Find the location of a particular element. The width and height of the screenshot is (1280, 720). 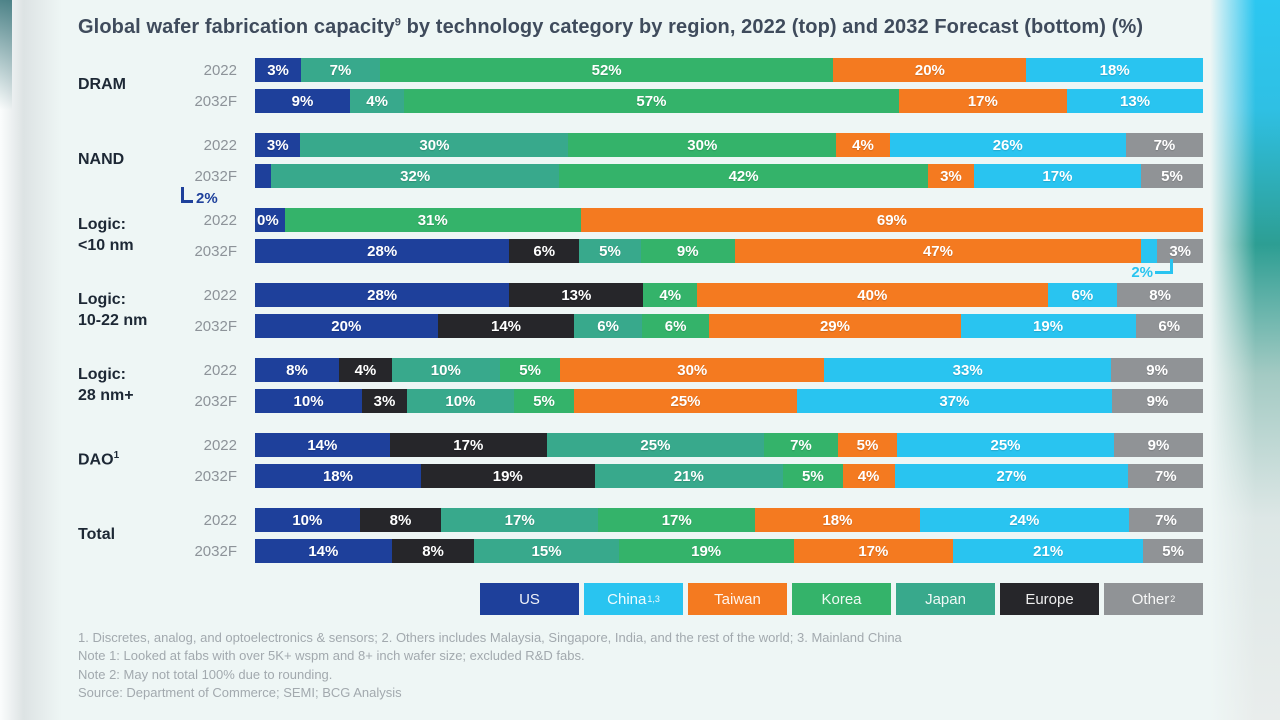

bar-segment-us: 28% is located at coordinates (382, 251).